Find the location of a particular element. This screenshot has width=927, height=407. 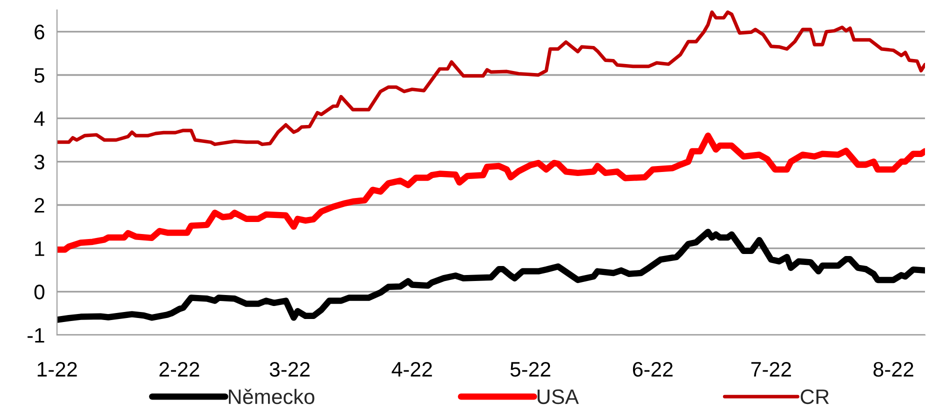

y-tick-label: 0 is located at coordinates (39, 292).